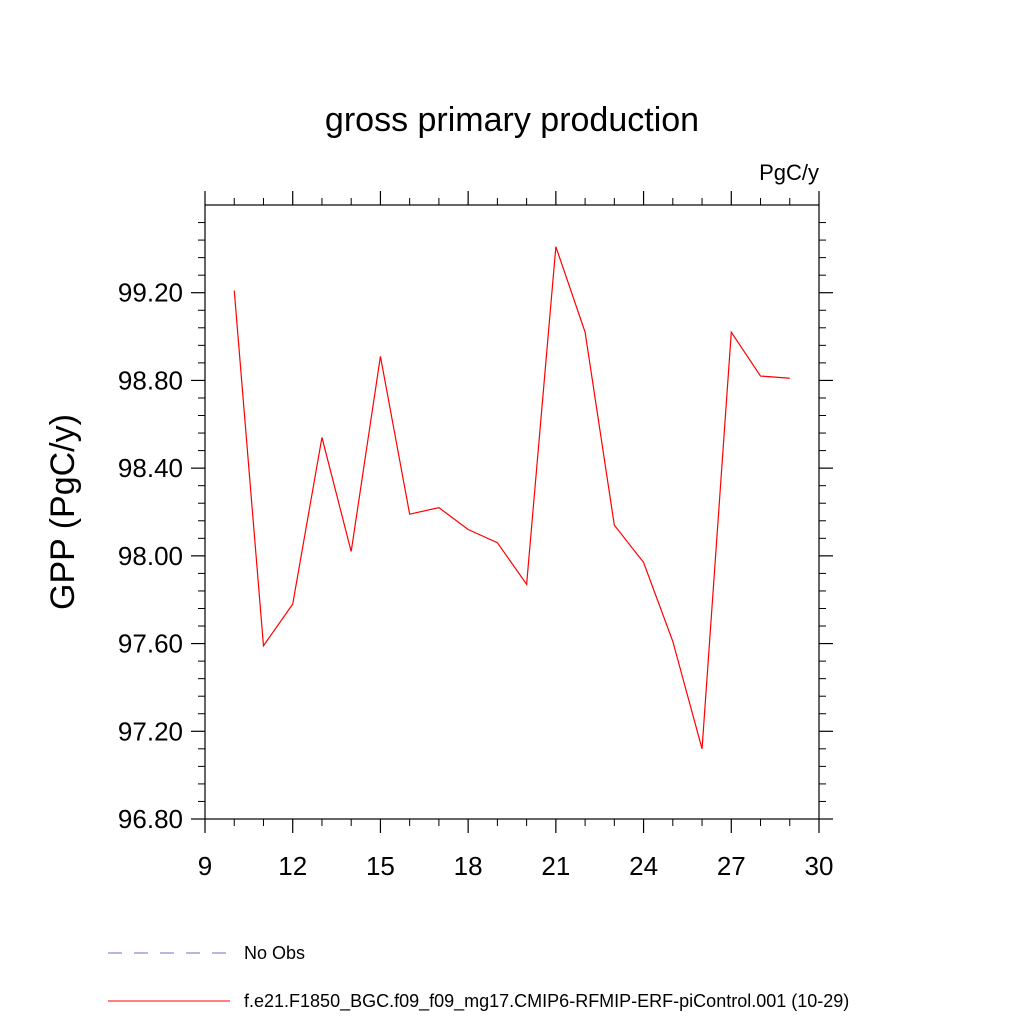 This screenshot has width=1024, height=1024. What do you see at coordinates (468, 866) in the screenshot?
I see `x-tick-label: 18` at bounding box center [468, 866].